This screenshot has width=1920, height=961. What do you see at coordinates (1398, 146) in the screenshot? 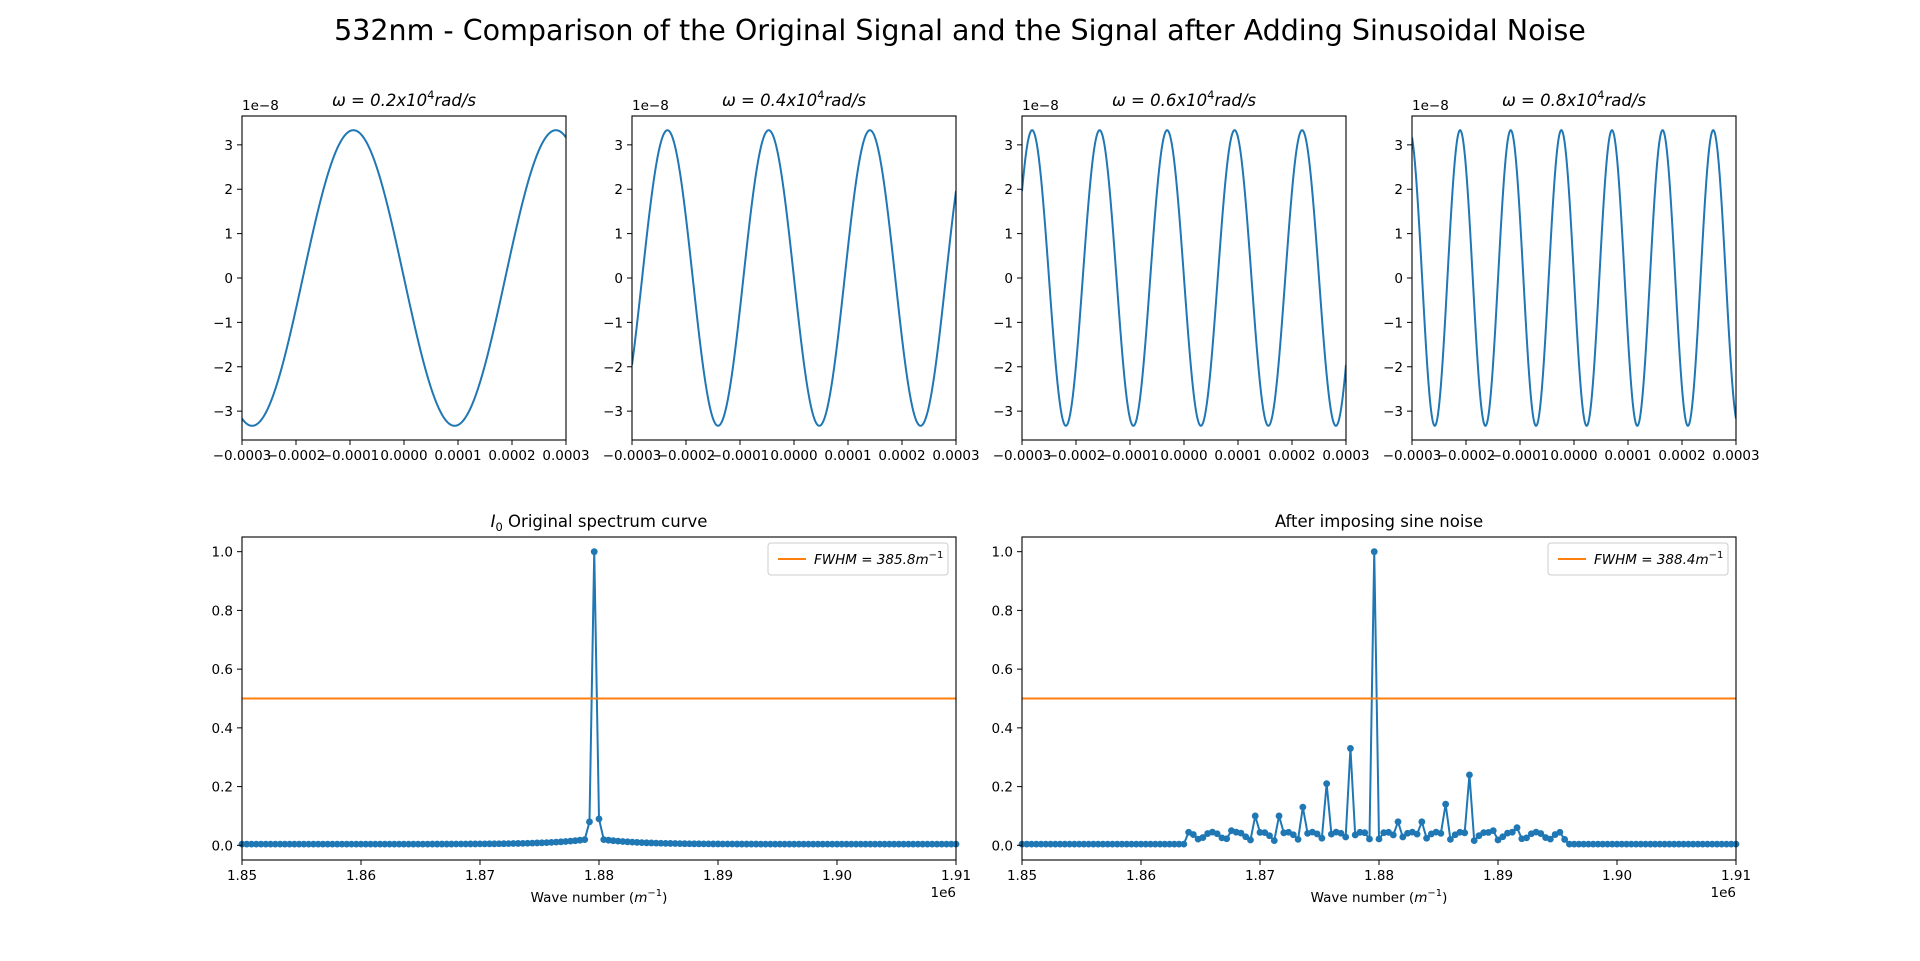
I see `y-tick-label: 3` at bounding box center [1398, 146].